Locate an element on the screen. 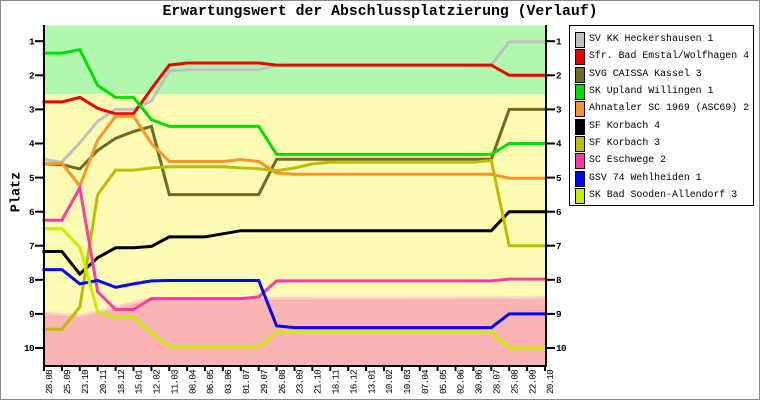 The height and width of the screenshot is (400, 760). svg-text: 28.08 is located at coordinates (49, 382).